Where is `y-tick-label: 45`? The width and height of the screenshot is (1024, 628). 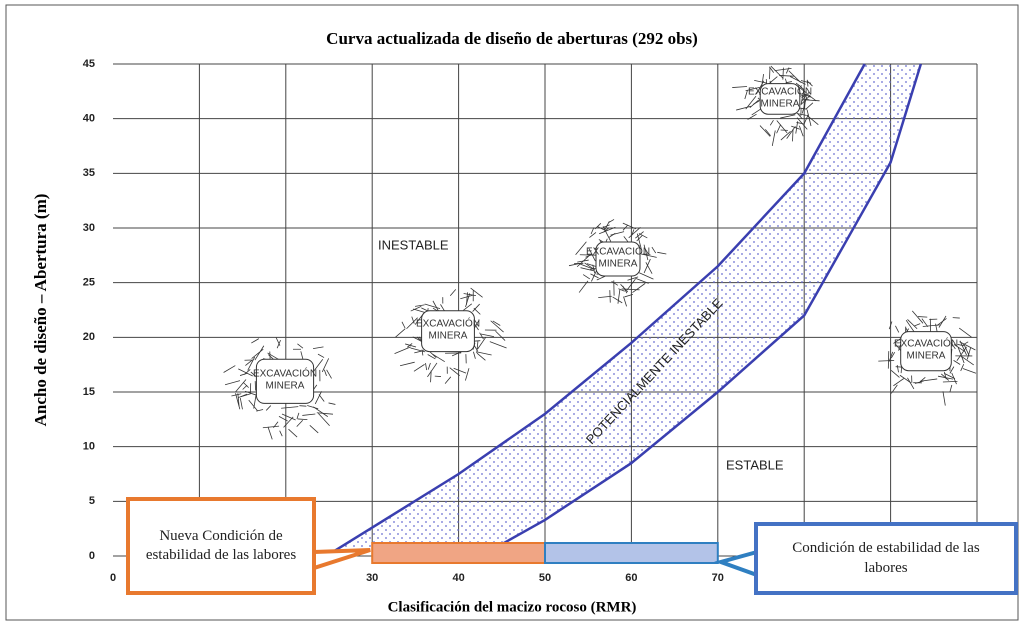 y-tick-label: 45 is located at coordinates (89, 64).